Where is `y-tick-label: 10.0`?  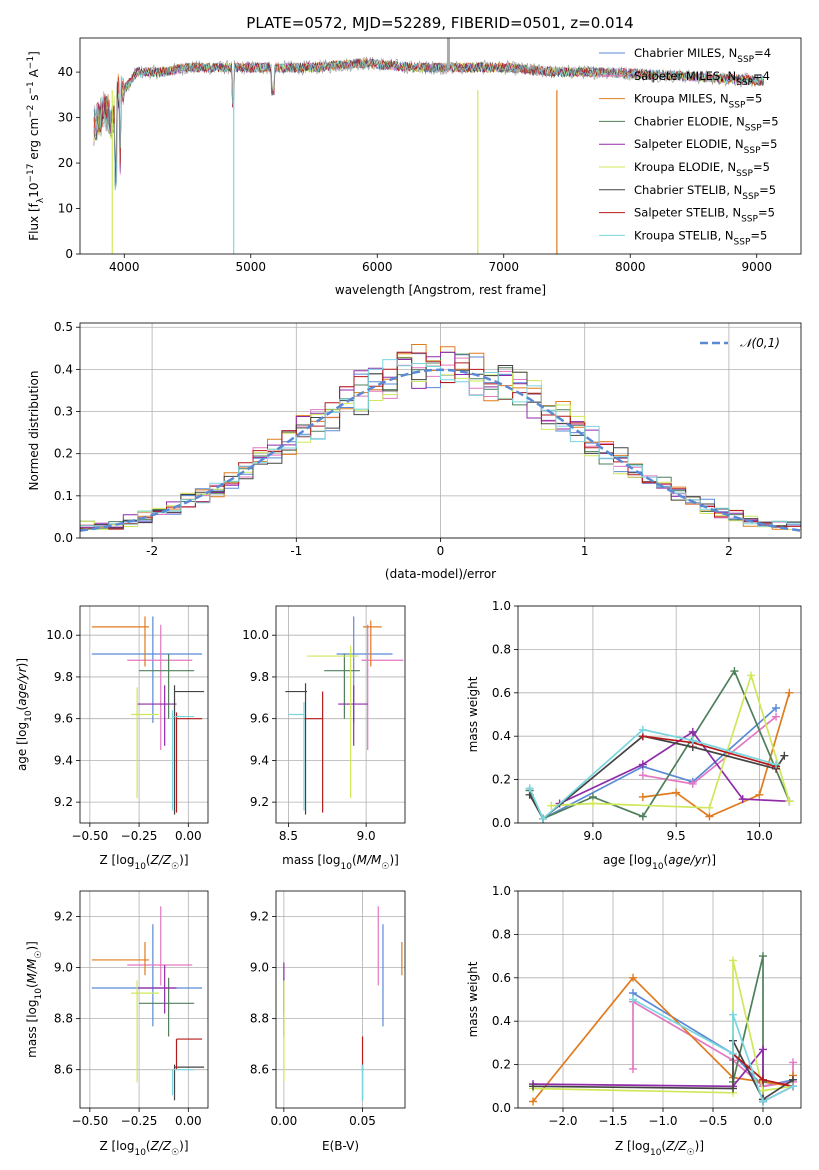 y-tick-label: 10.0 is located at coordinates (59, 635).